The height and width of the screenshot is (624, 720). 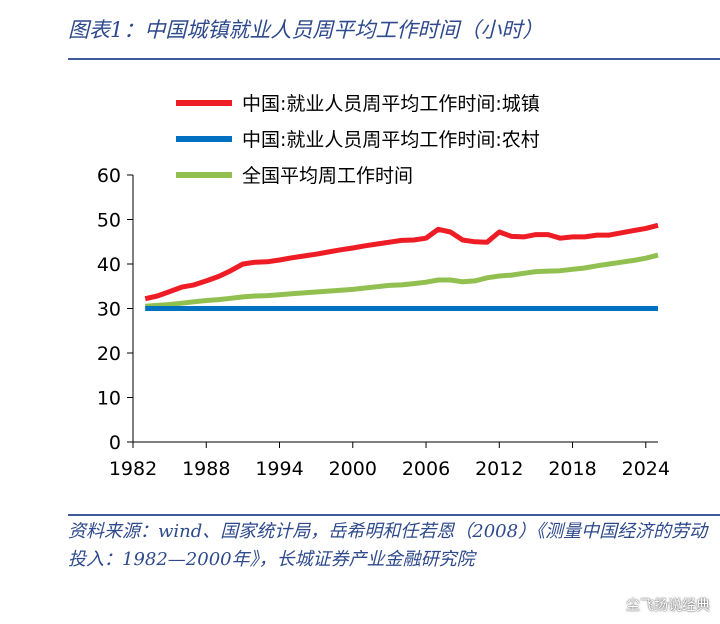 What do you see at coordinates (109, 265) in the screenshot?
I see `y-tick-label: 40` at bounding box center [109, 265].